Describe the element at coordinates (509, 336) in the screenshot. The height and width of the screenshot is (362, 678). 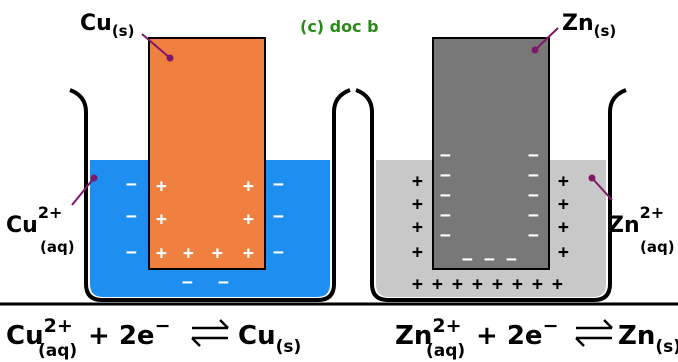
I see `eq-zn-electrons: + 2e` at that location.